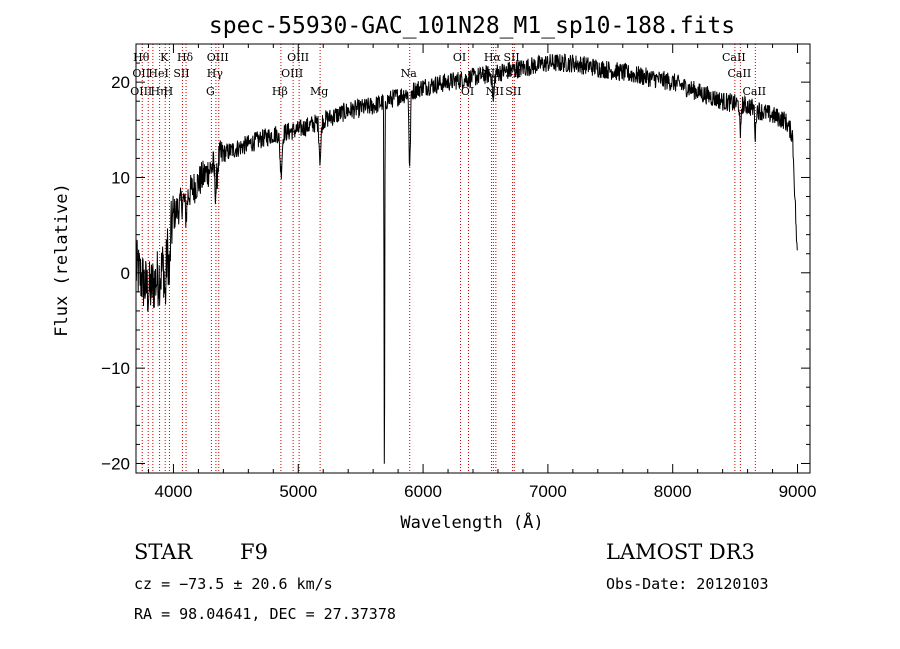 Image resolution: width=900 pixels, height=649 pixels. I want to click on line-label: Hα, so click(493, 57).